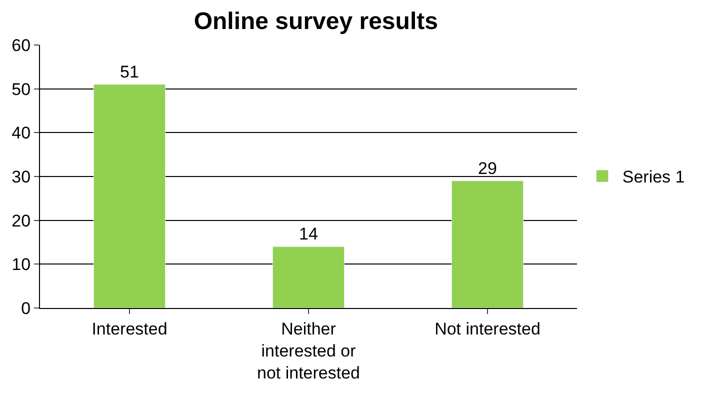  Describe the element at coordinates (21, 45) in the screenshot. I see `y-tick-label: 60` at that location.